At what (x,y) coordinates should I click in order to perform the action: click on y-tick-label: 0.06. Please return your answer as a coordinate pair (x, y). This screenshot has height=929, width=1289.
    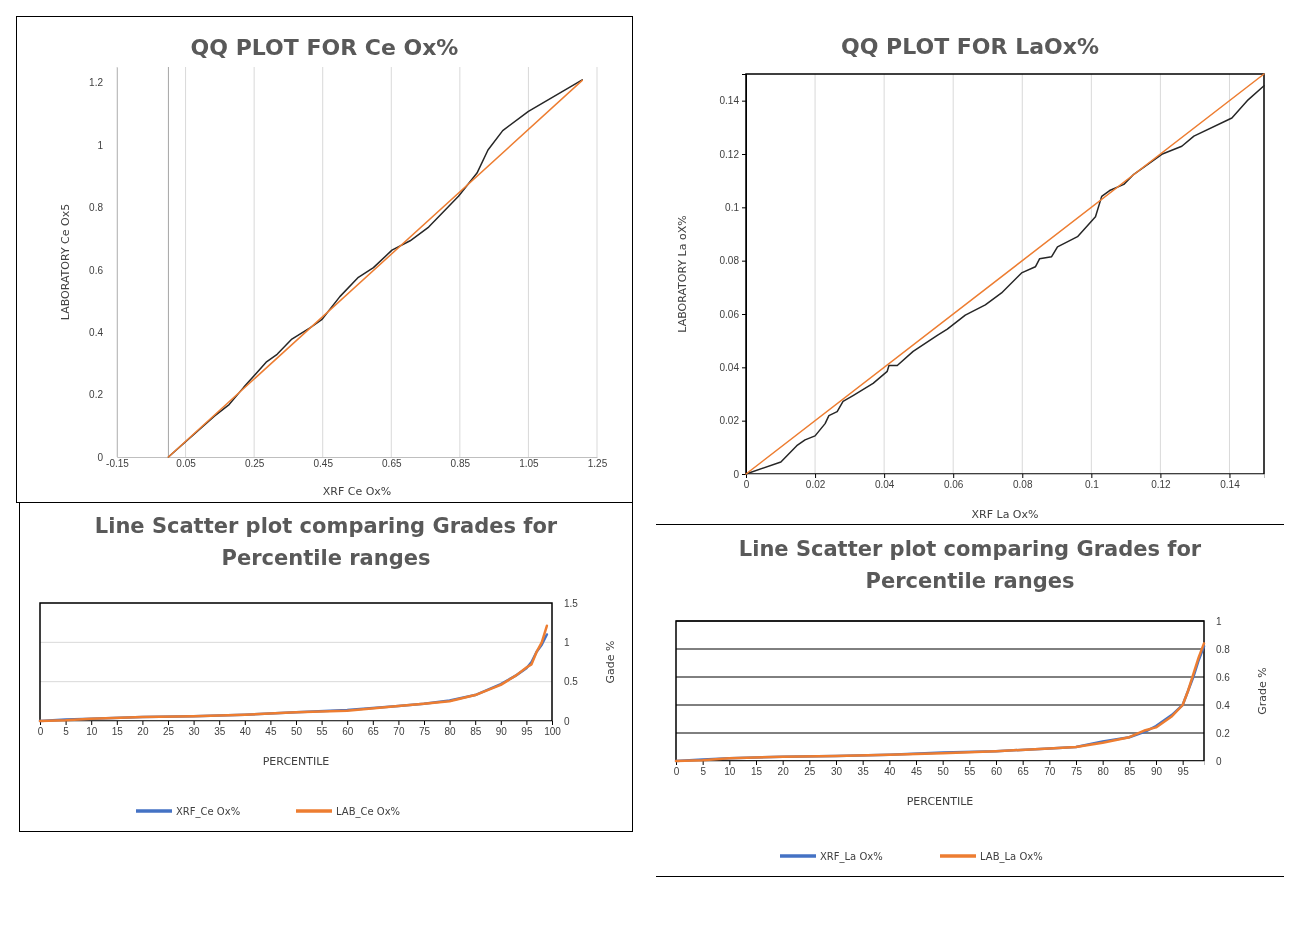
    Looking at the image, I should click on (729, 314).